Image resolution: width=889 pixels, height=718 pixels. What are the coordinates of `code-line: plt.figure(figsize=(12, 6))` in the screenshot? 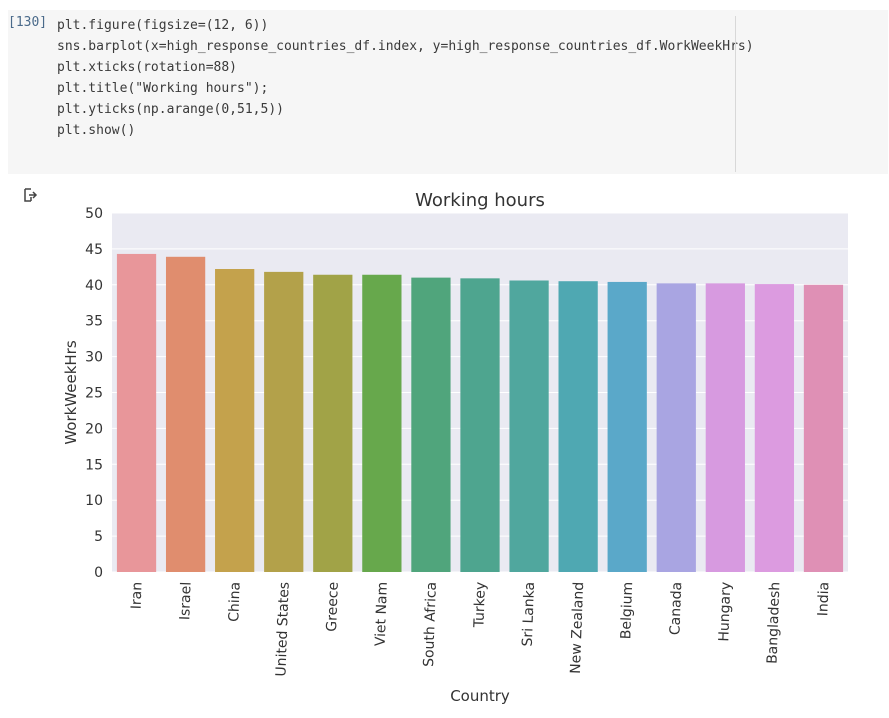 It's located at (163, 25).